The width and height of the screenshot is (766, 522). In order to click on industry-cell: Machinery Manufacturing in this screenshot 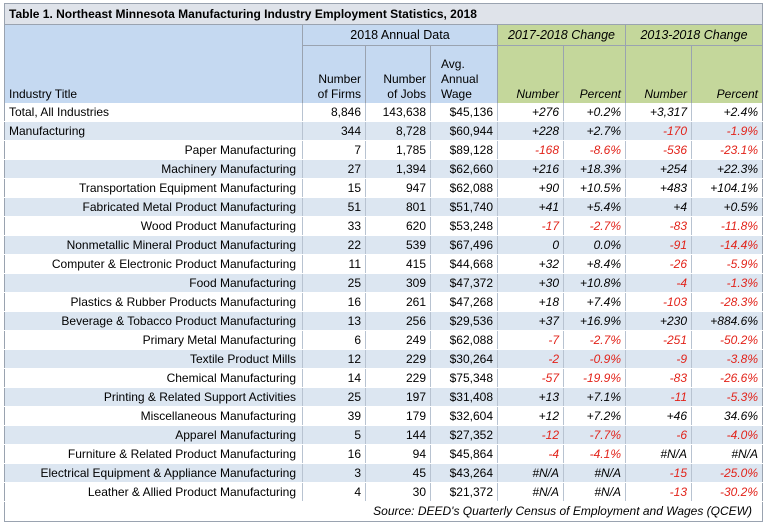, I will do `click(153, 169)`.